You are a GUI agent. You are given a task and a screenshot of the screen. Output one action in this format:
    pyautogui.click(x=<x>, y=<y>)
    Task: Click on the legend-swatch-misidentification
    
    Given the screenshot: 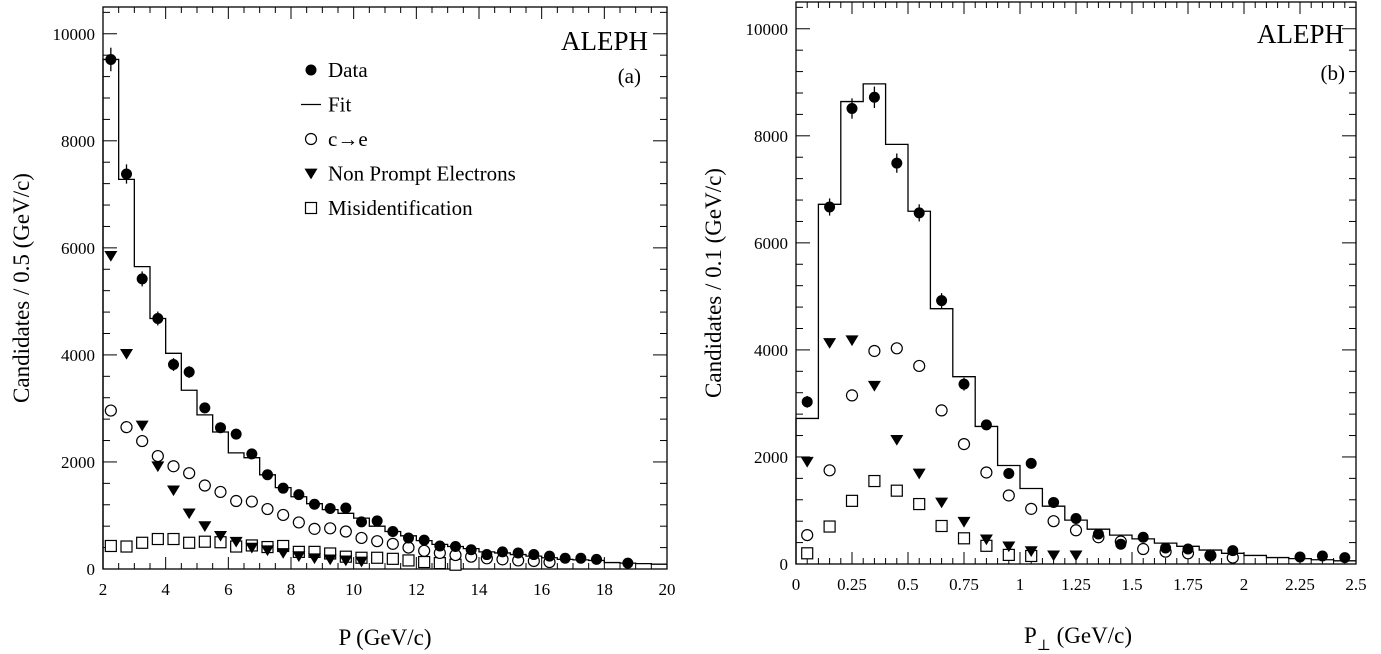 What is the action you would take?
    pyautogui.click(x=311, y=208)
    